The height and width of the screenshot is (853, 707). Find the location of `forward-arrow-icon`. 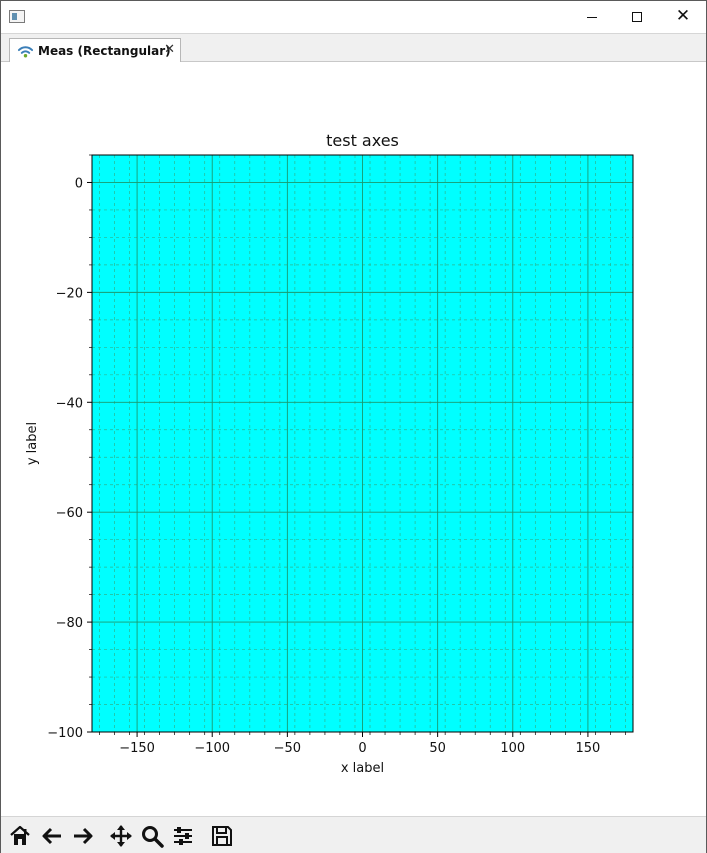

forward-arrow-icon is located at coordinates (83, 836).